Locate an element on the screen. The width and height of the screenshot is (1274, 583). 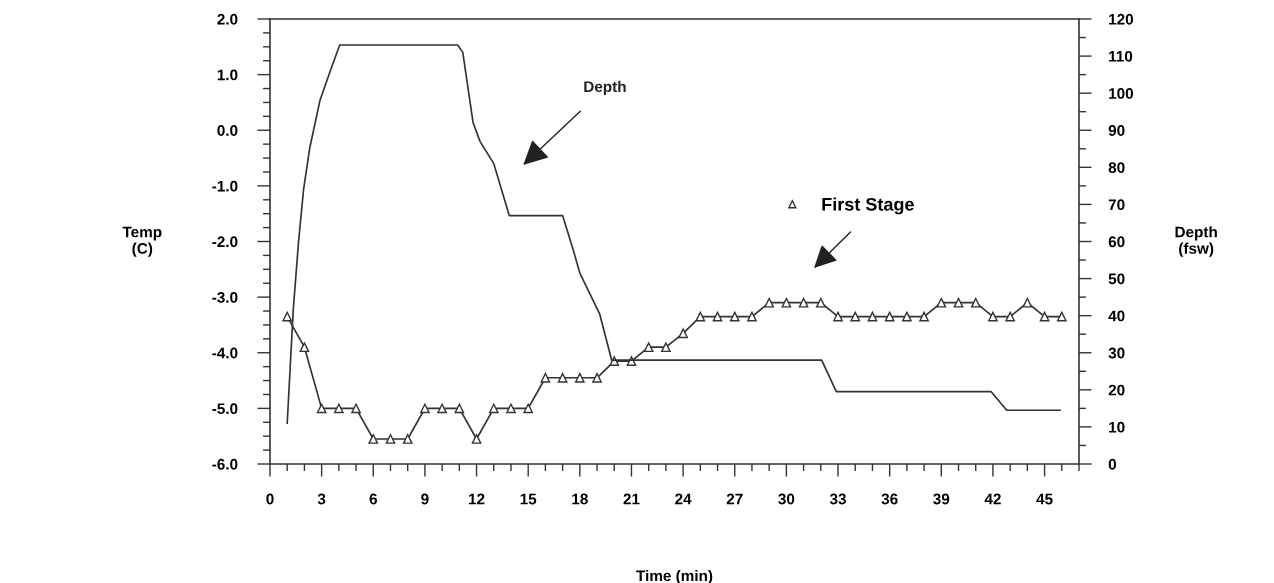
y2-tick-label: 80 is located at coordinates (1116, 168).